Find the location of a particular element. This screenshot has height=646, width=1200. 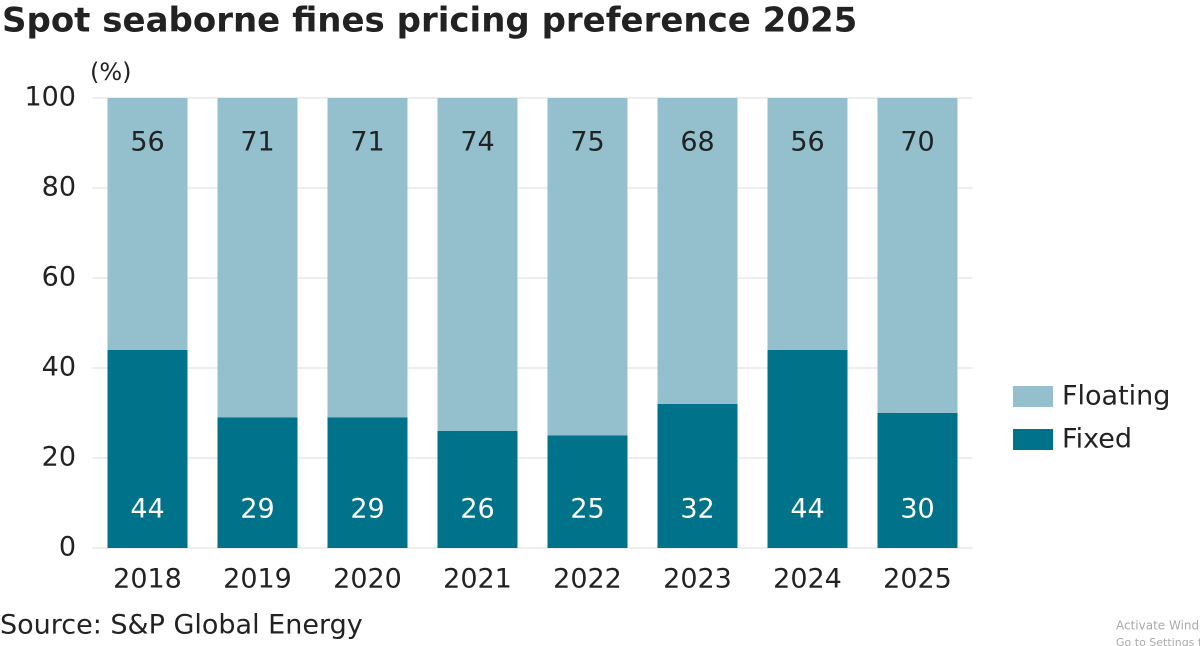

watermark: Go to Settings to activate Windows. is located at coordinates (1158, 641).